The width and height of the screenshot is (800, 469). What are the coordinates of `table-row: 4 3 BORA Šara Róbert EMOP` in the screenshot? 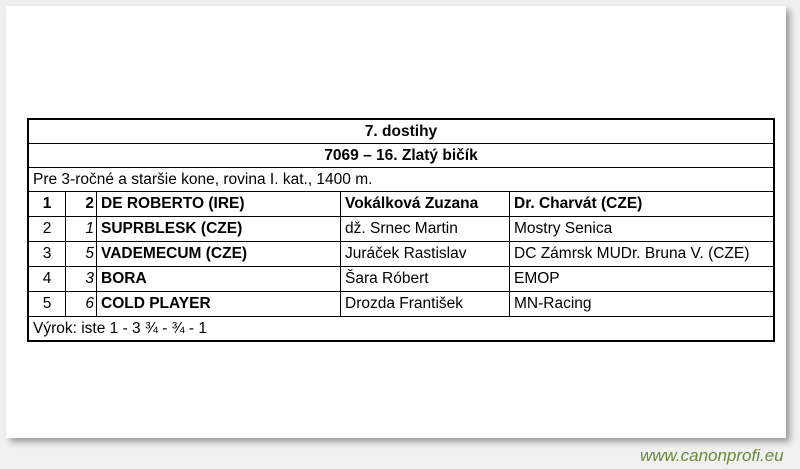 It's located at (401, 279).